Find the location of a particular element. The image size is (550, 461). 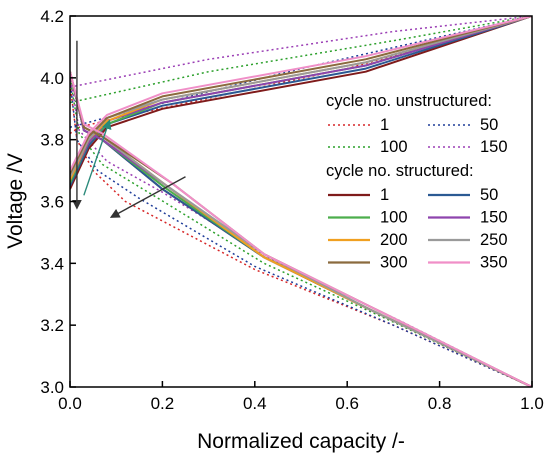

legend-label-structured-0: 1 is located at coordinates (384, 195).